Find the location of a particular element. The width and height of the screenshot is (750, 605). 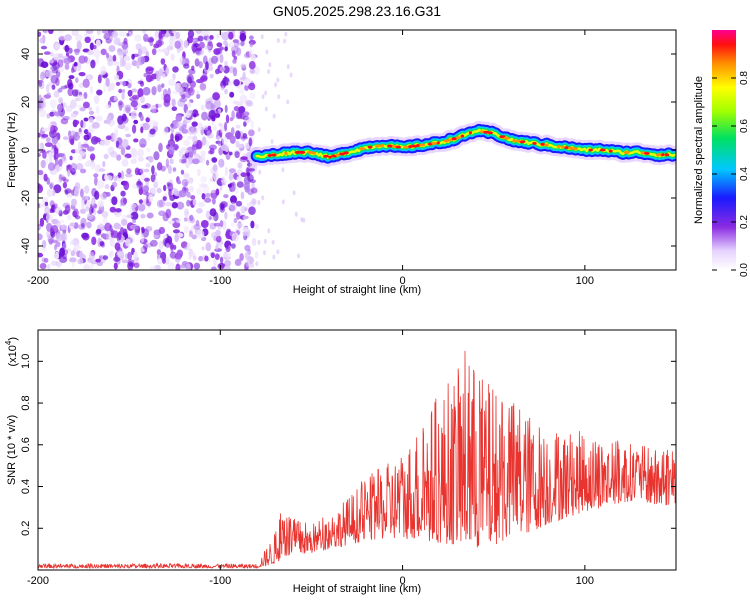

x-tick-label: 0 is located at coordinates (403, 581).